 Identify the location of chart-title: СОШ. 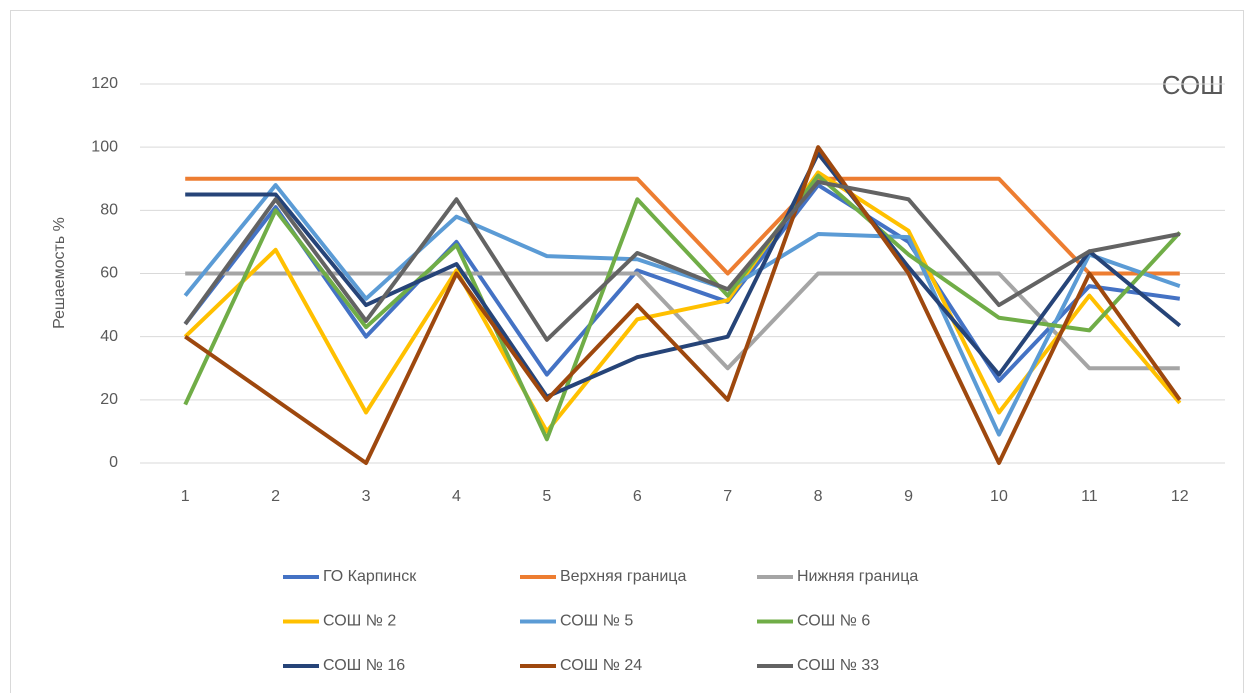
(1193, 85).